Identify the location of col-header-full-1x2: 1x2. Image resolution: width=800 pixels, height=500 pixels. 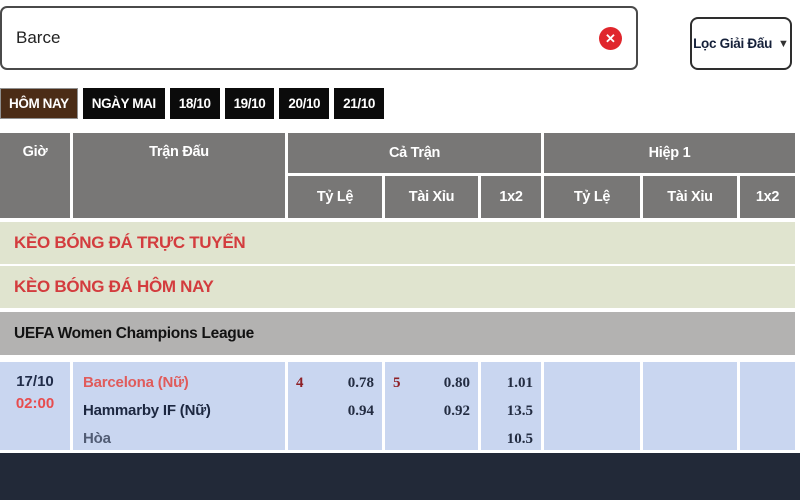
(511, 197).